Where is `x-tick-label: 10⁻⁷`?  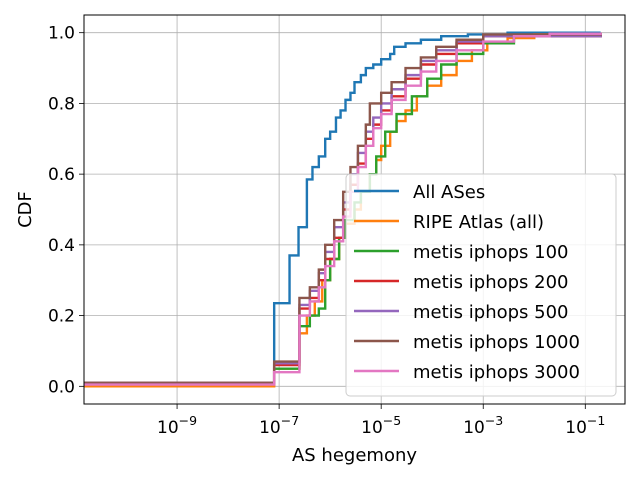
x-tick-label: 10⁻⁷ is located at coordinates (279, 425).